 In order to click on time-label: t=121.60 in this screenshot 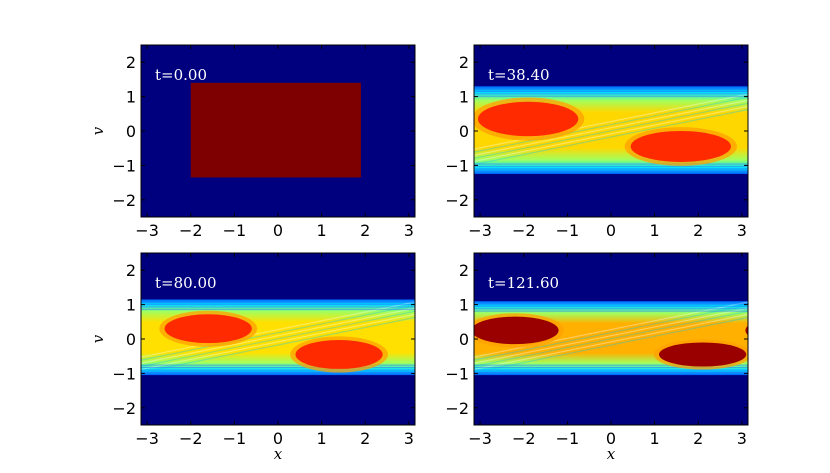, I will do `click(523, 283)`.